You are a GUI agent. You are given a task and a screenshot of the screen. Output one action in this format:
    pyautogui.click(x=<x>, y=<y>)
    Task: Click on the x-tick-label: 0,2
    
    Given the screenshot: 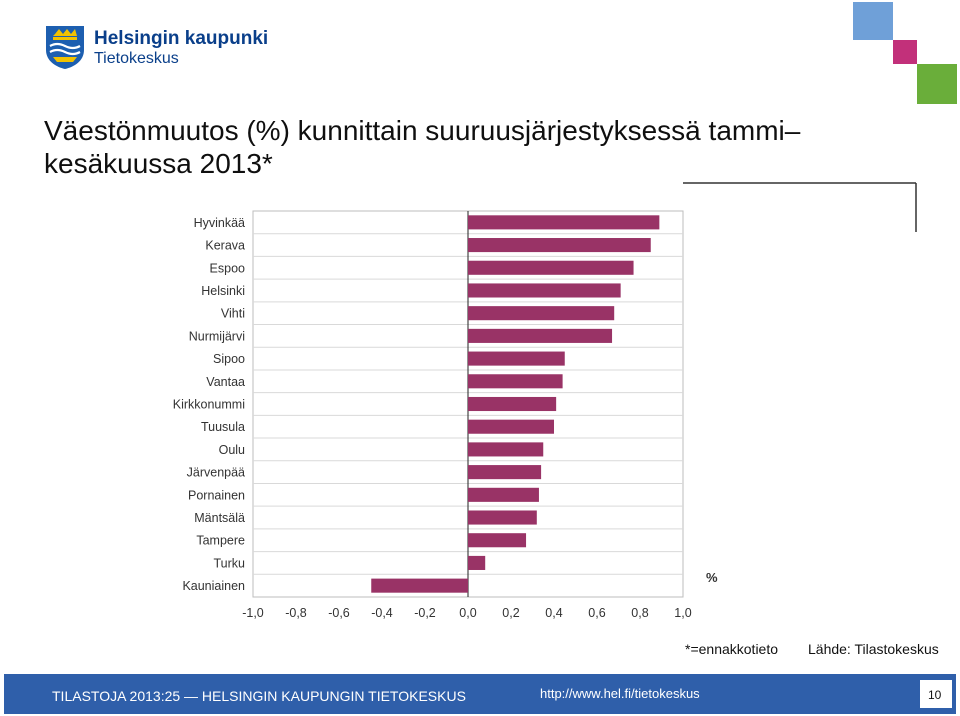 What is the action you would take?
    pyautogui.click(x=510, y=613)
    